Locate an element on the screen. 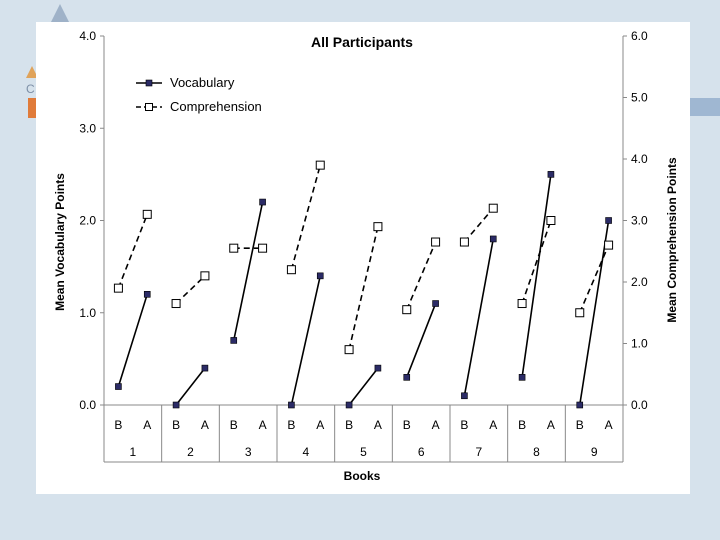 The width and height of the screenshot is (720, 540). y-left-tick-label: 2.0 is located at coordinates (87, 221).